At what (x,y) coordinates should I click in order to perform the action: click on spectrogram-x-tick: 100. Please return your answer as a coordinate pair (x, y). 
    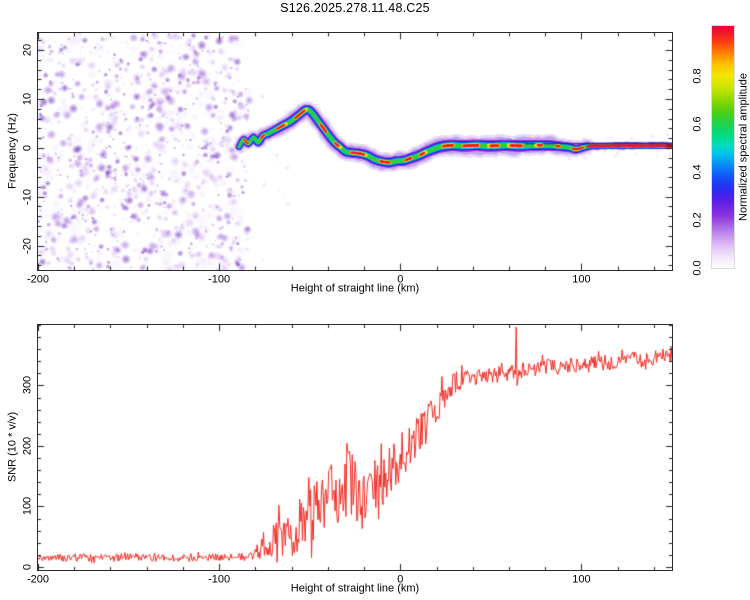
    Looking at the image, I should click on (581, 279).